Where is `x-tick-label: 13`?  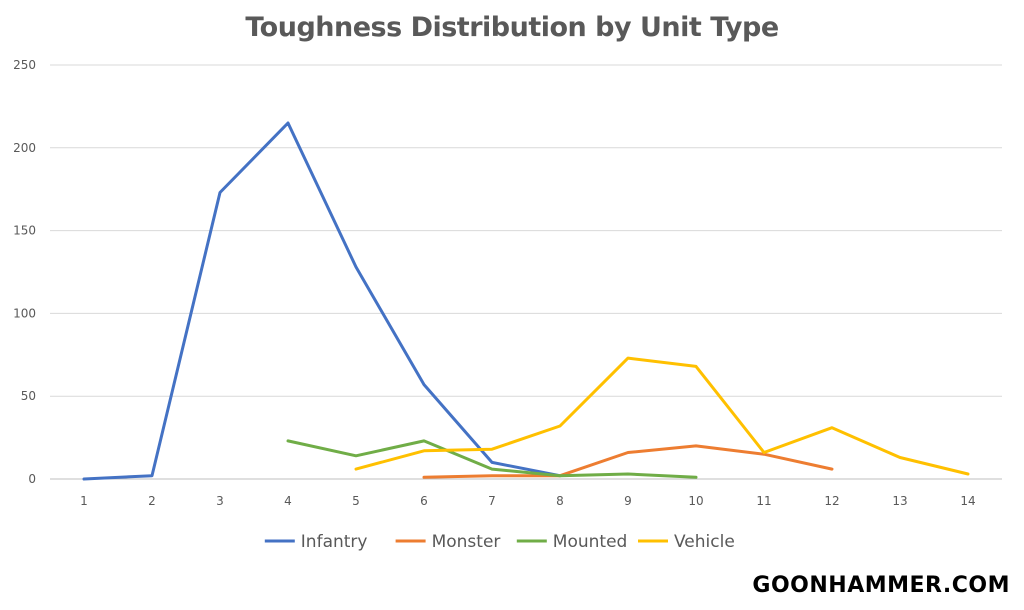
x-tick-label: 13 is located at coordinates (899, 501).